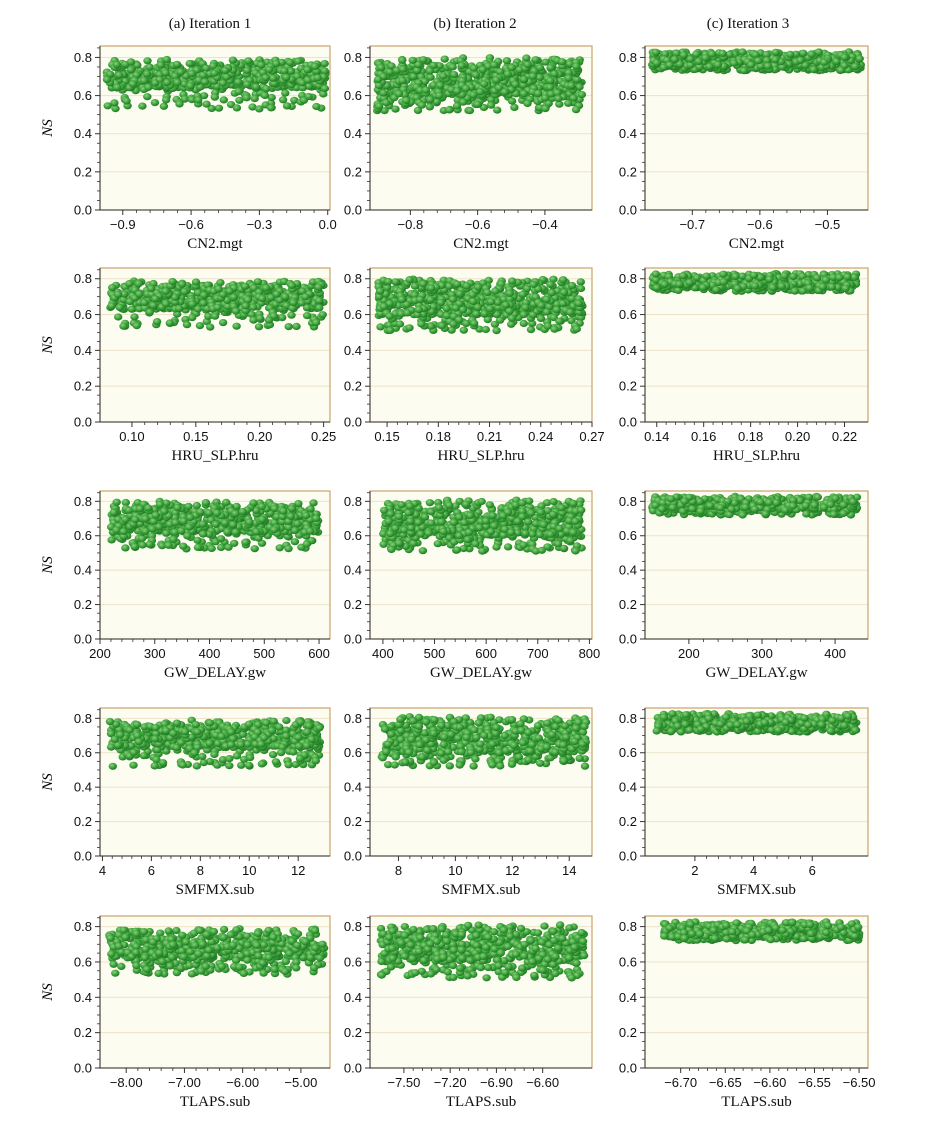 The image size is (941, 1122). Describe the element at coordinates (83, 604) in the screenshot. I see `y-tick-label: 0.2` at that location.